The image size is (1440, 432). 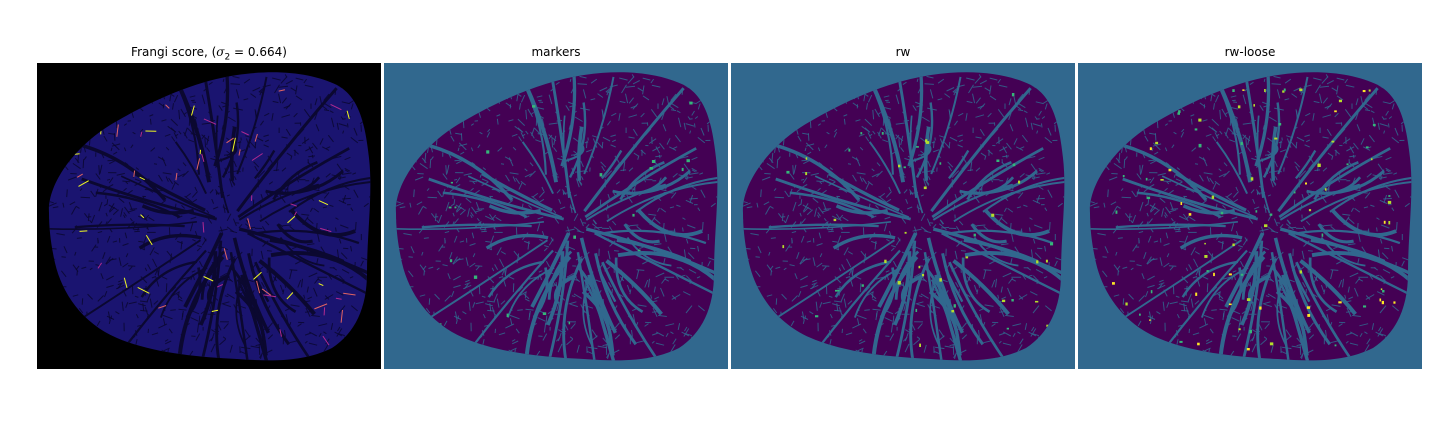 I want to click on panel-title-rw-loose: rw-loose, so click(x=1250, y=52).